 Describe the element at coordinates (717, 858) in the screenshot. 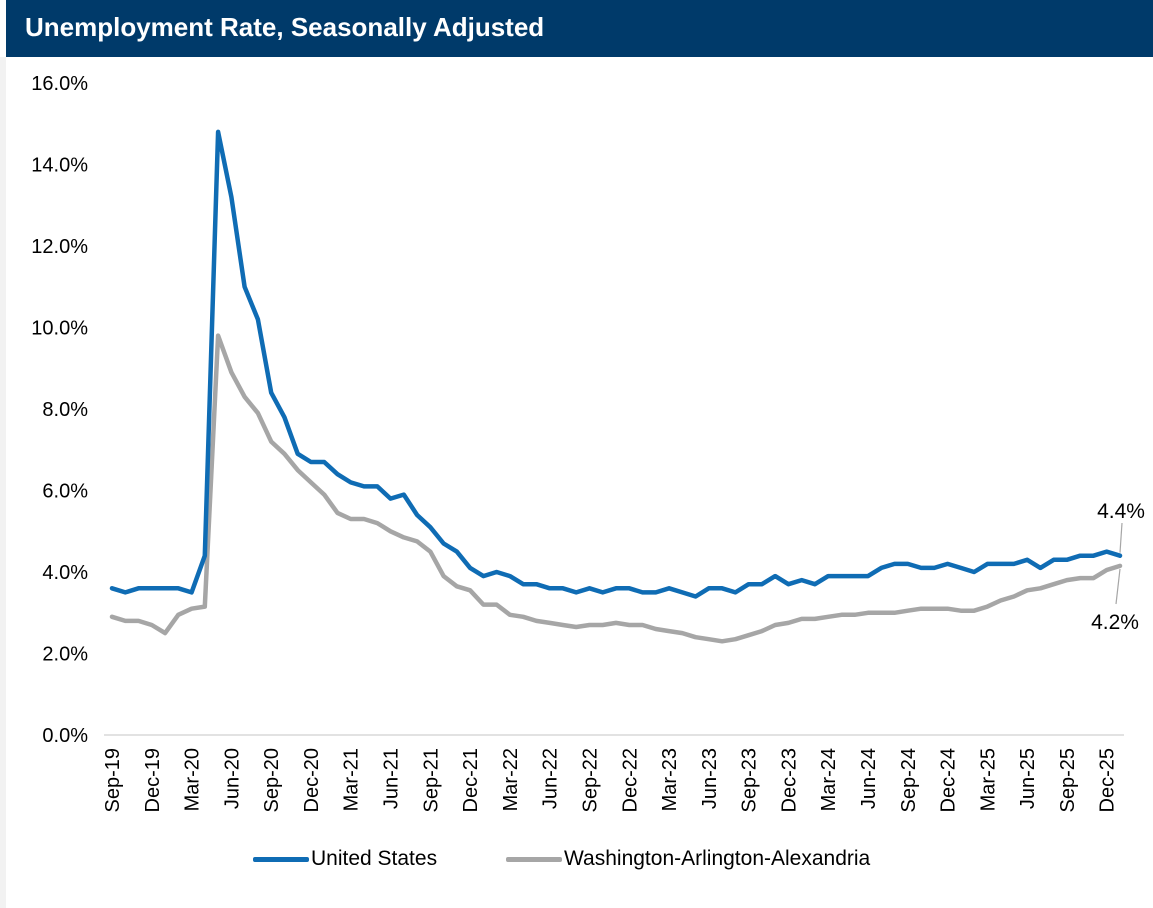

I see `legend-label-washington: Washington-Arlington-Alexandria` at that location.